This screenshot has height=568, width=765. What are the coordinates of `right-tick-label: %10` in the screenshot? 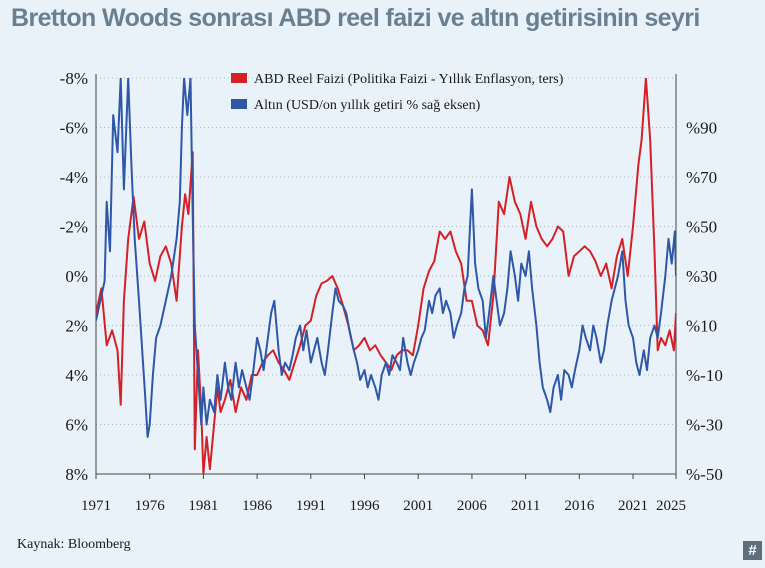 It's located at (701, 326).